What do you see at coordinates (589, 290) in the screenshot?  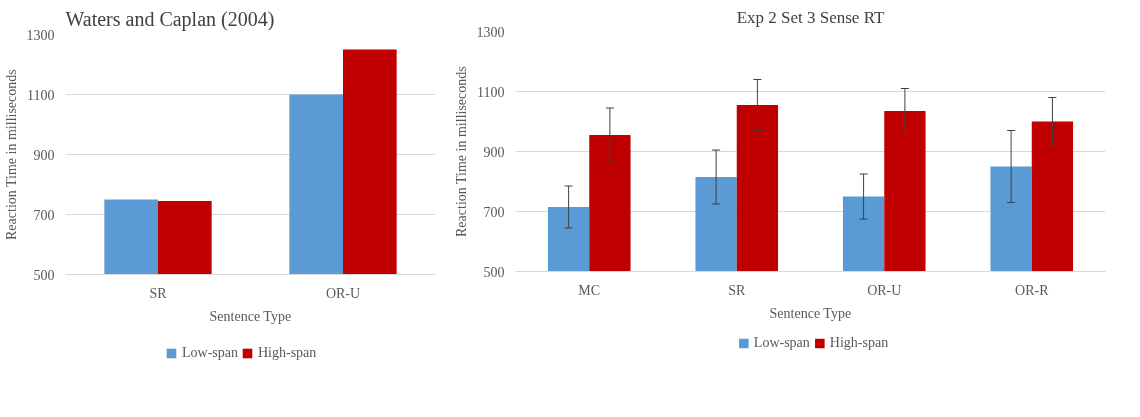 I see `x-tick-label: MC` at bounding box center [589, 290].